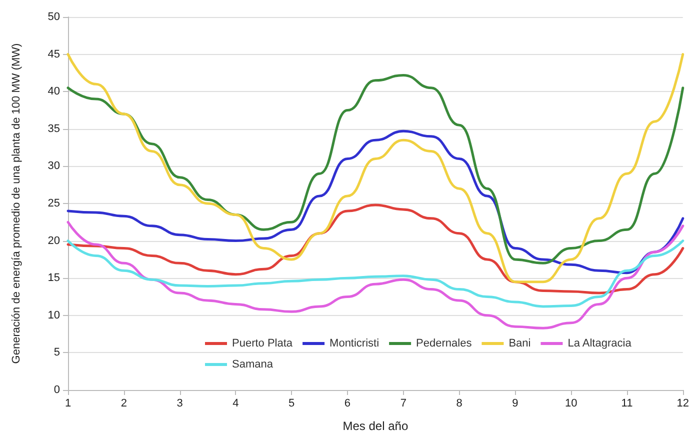 The image size is (692, 441). Describe the element at coordinates (16, 203) in the screenshot. I see `y-axis-title: Generación de energía promedio de una planta de 100 MW (MW)` at that location.